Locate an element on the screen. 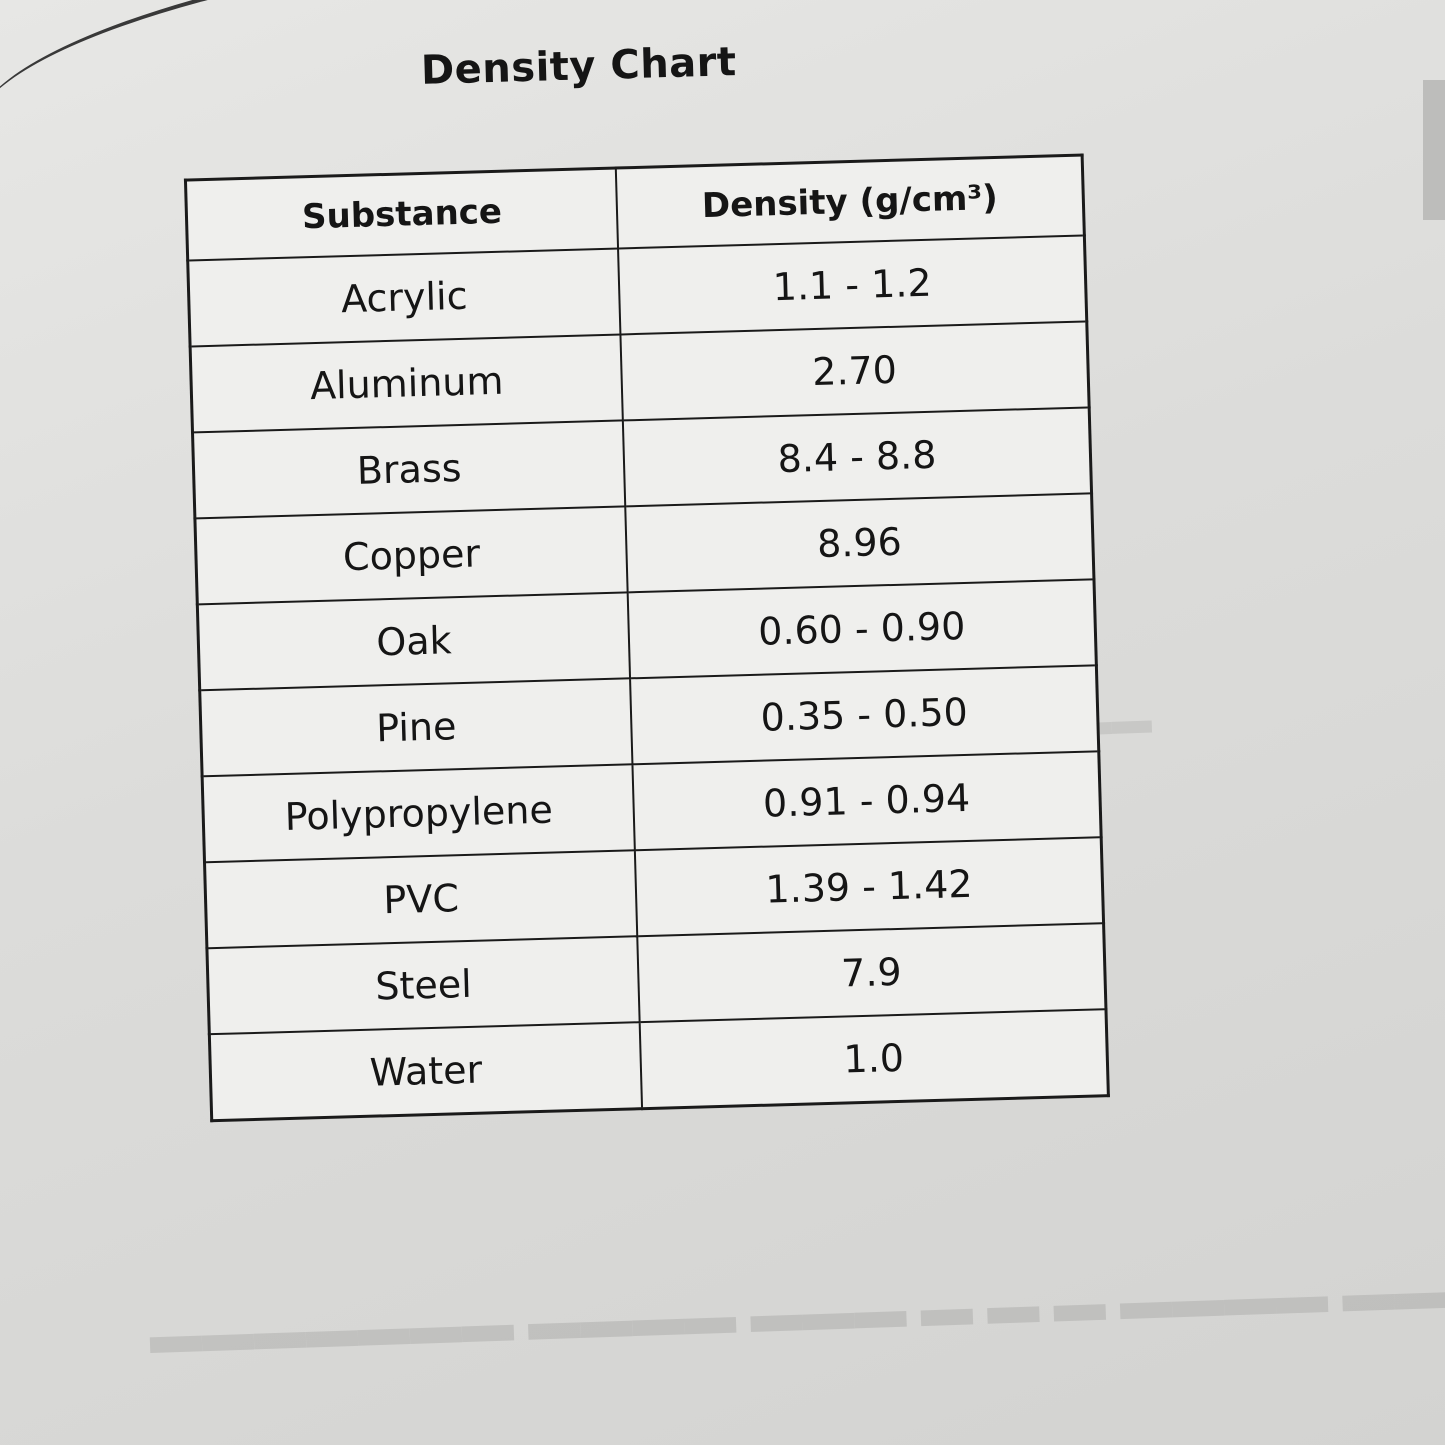  substance-cell: Copper is located at coordinates (411, 555).